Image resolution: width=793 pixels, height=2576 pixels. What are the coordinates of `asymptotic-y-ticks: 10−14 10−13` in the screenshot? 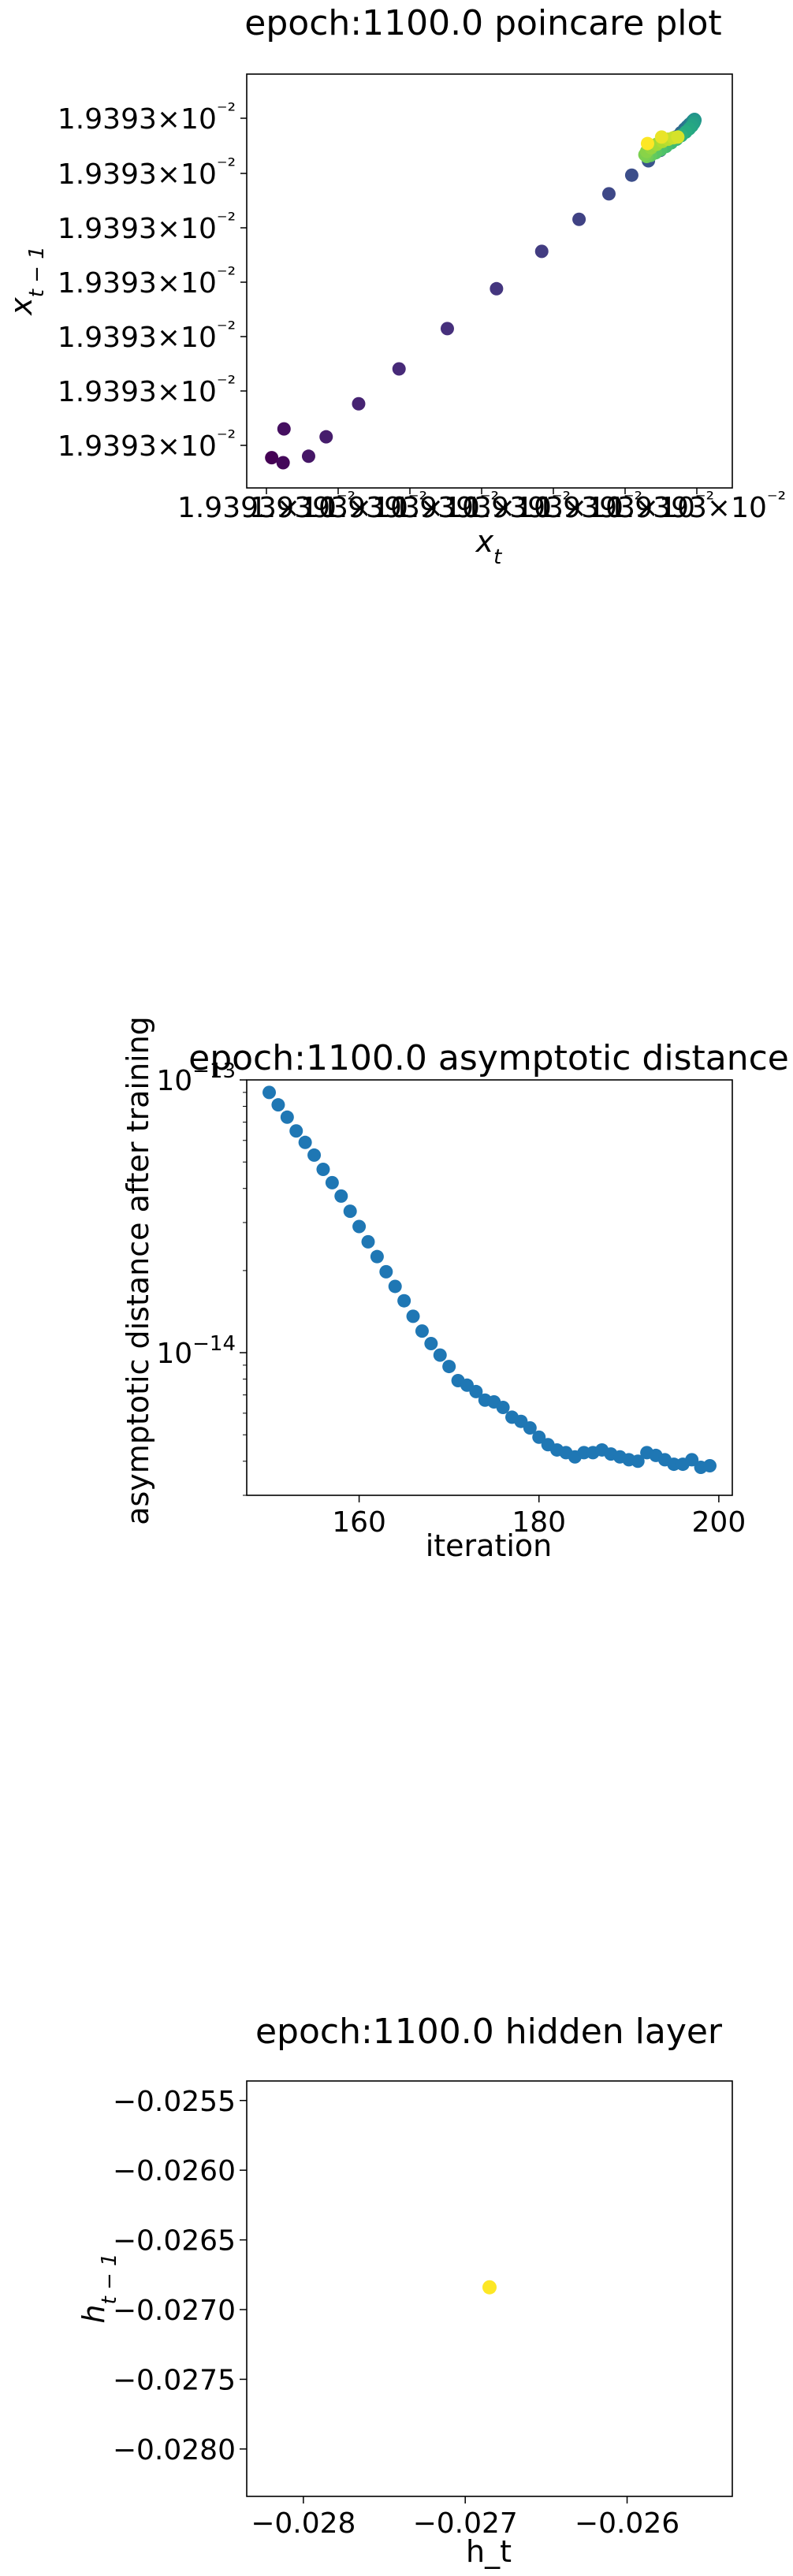 It's located at (201, 1277).